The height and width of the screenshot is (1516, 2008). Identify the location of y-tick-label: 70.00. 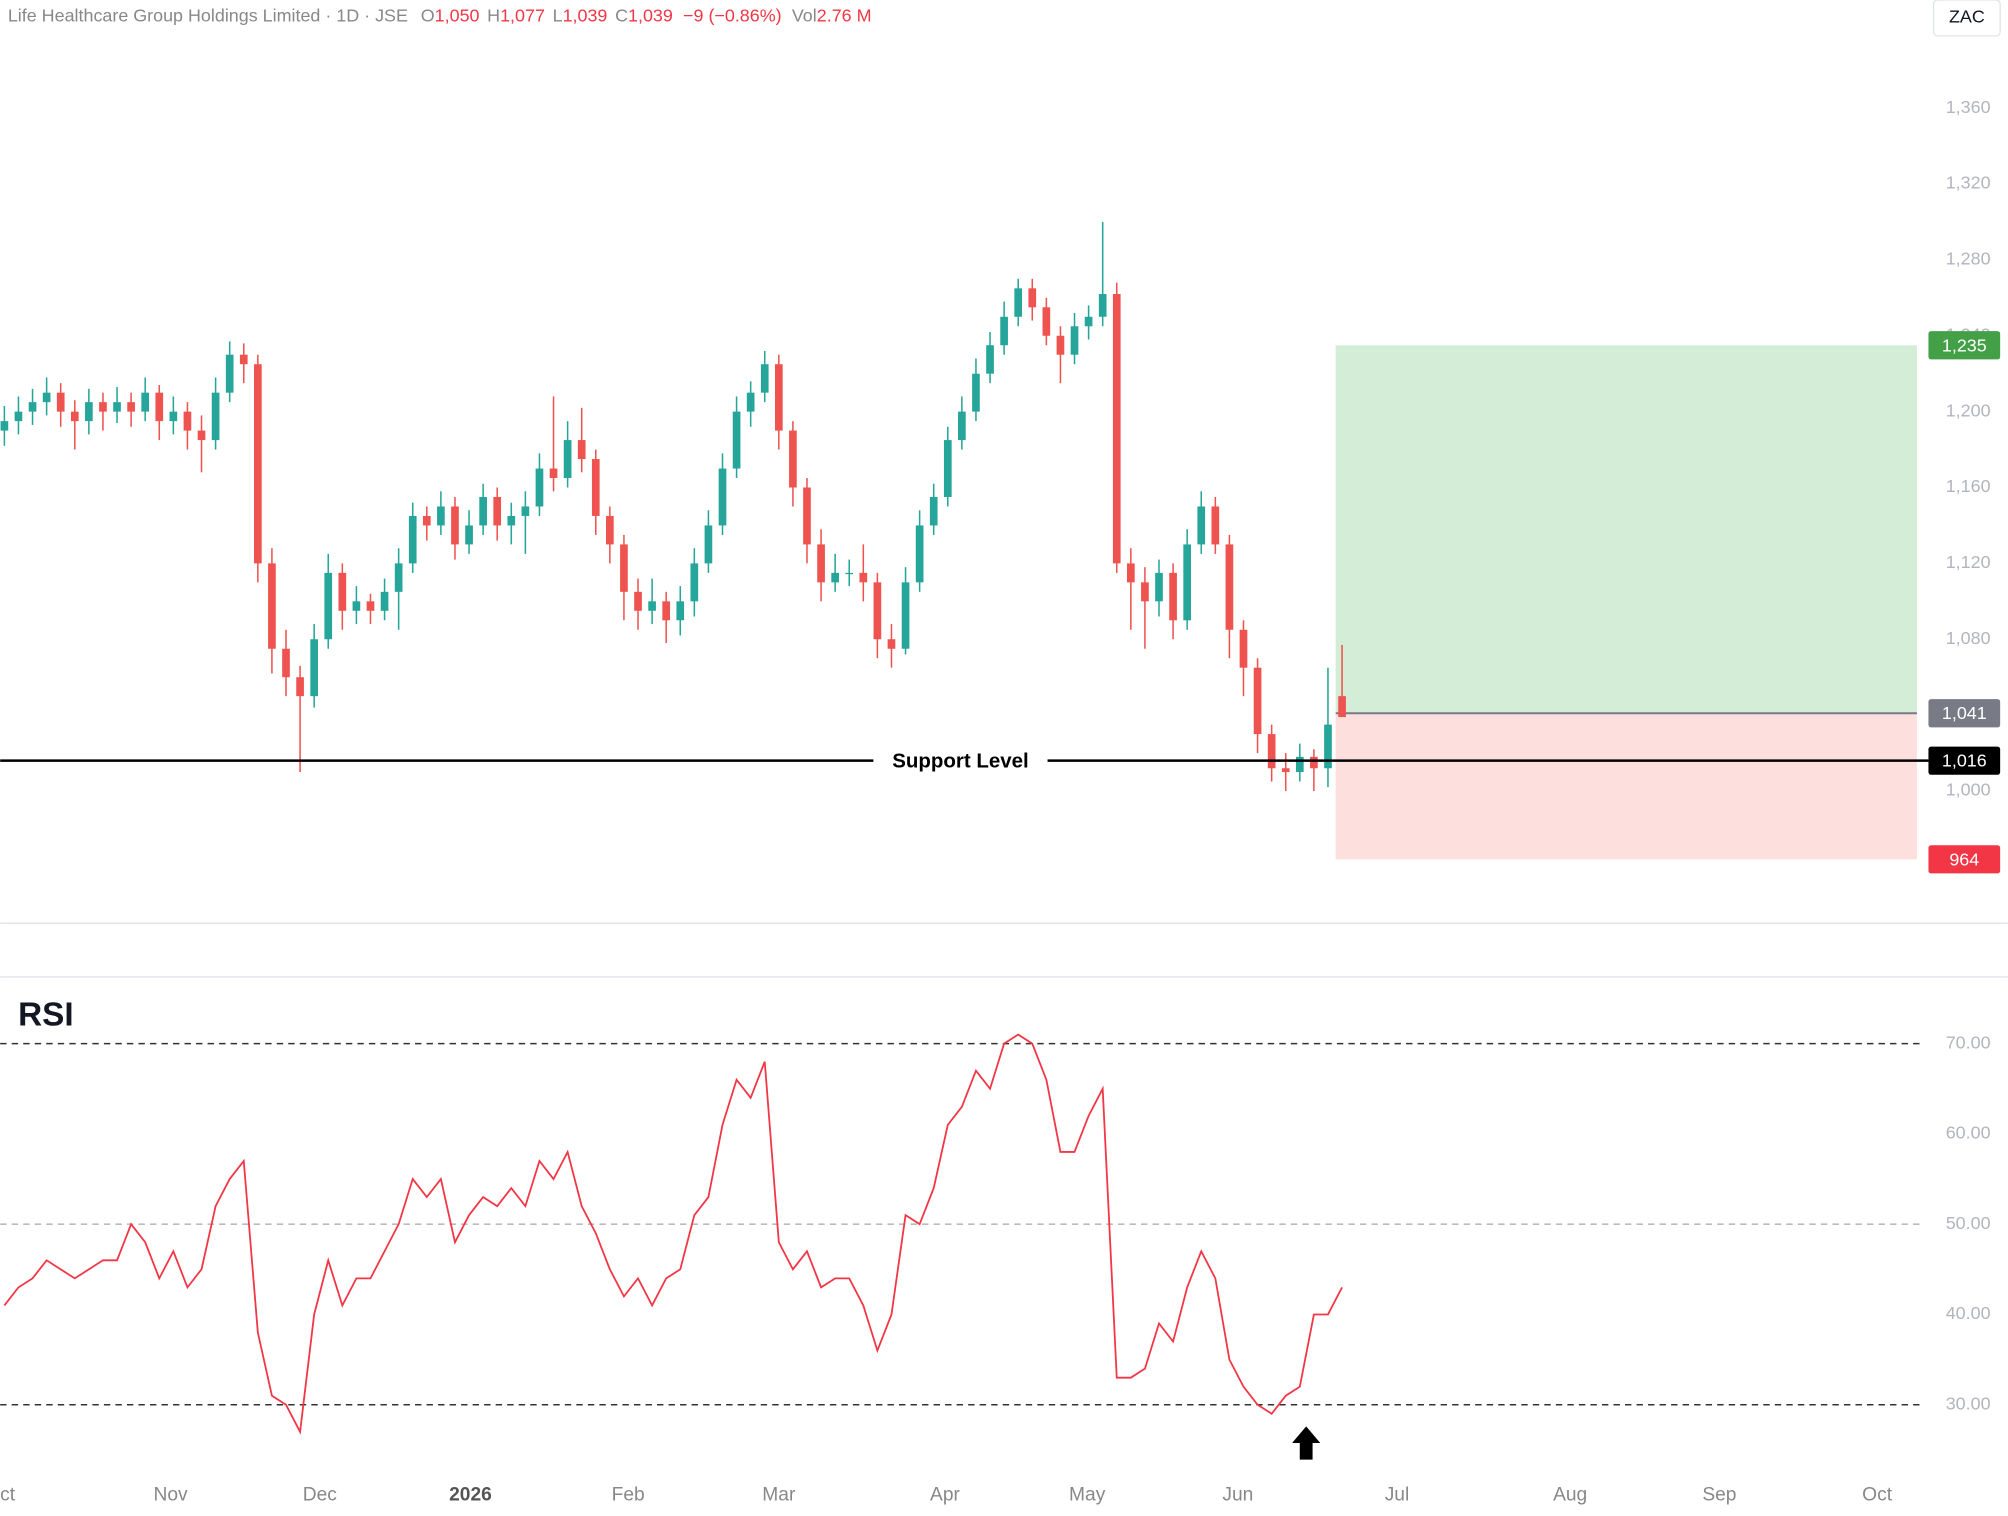
(1968, 1042).